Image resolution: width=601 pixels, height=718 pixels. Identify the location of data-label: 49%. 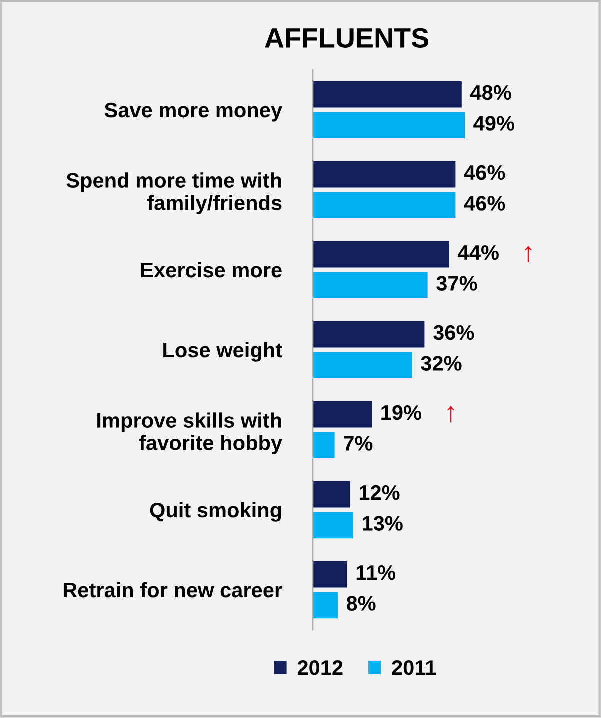
(494, 123).